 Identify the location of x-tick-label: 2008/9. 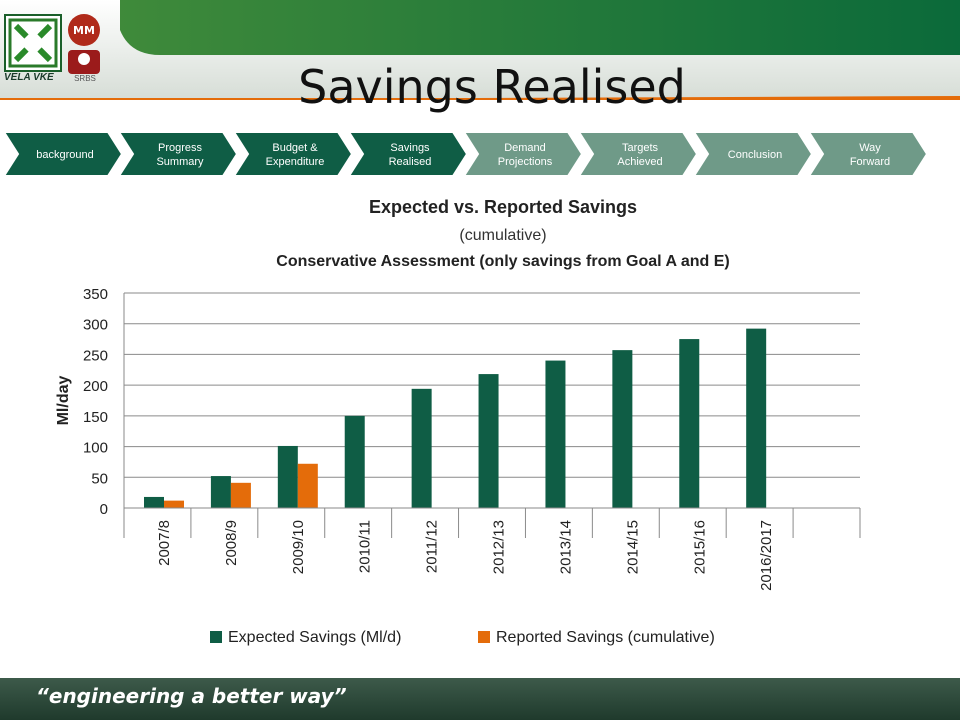
(231, 543).